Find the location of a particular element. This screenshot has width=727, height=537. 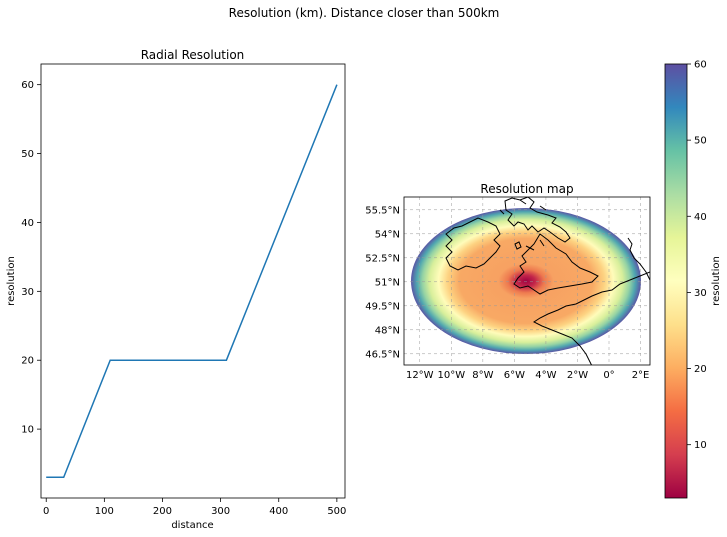

map-lon-tick-label: 8°W is located at coordinates (482, 375).